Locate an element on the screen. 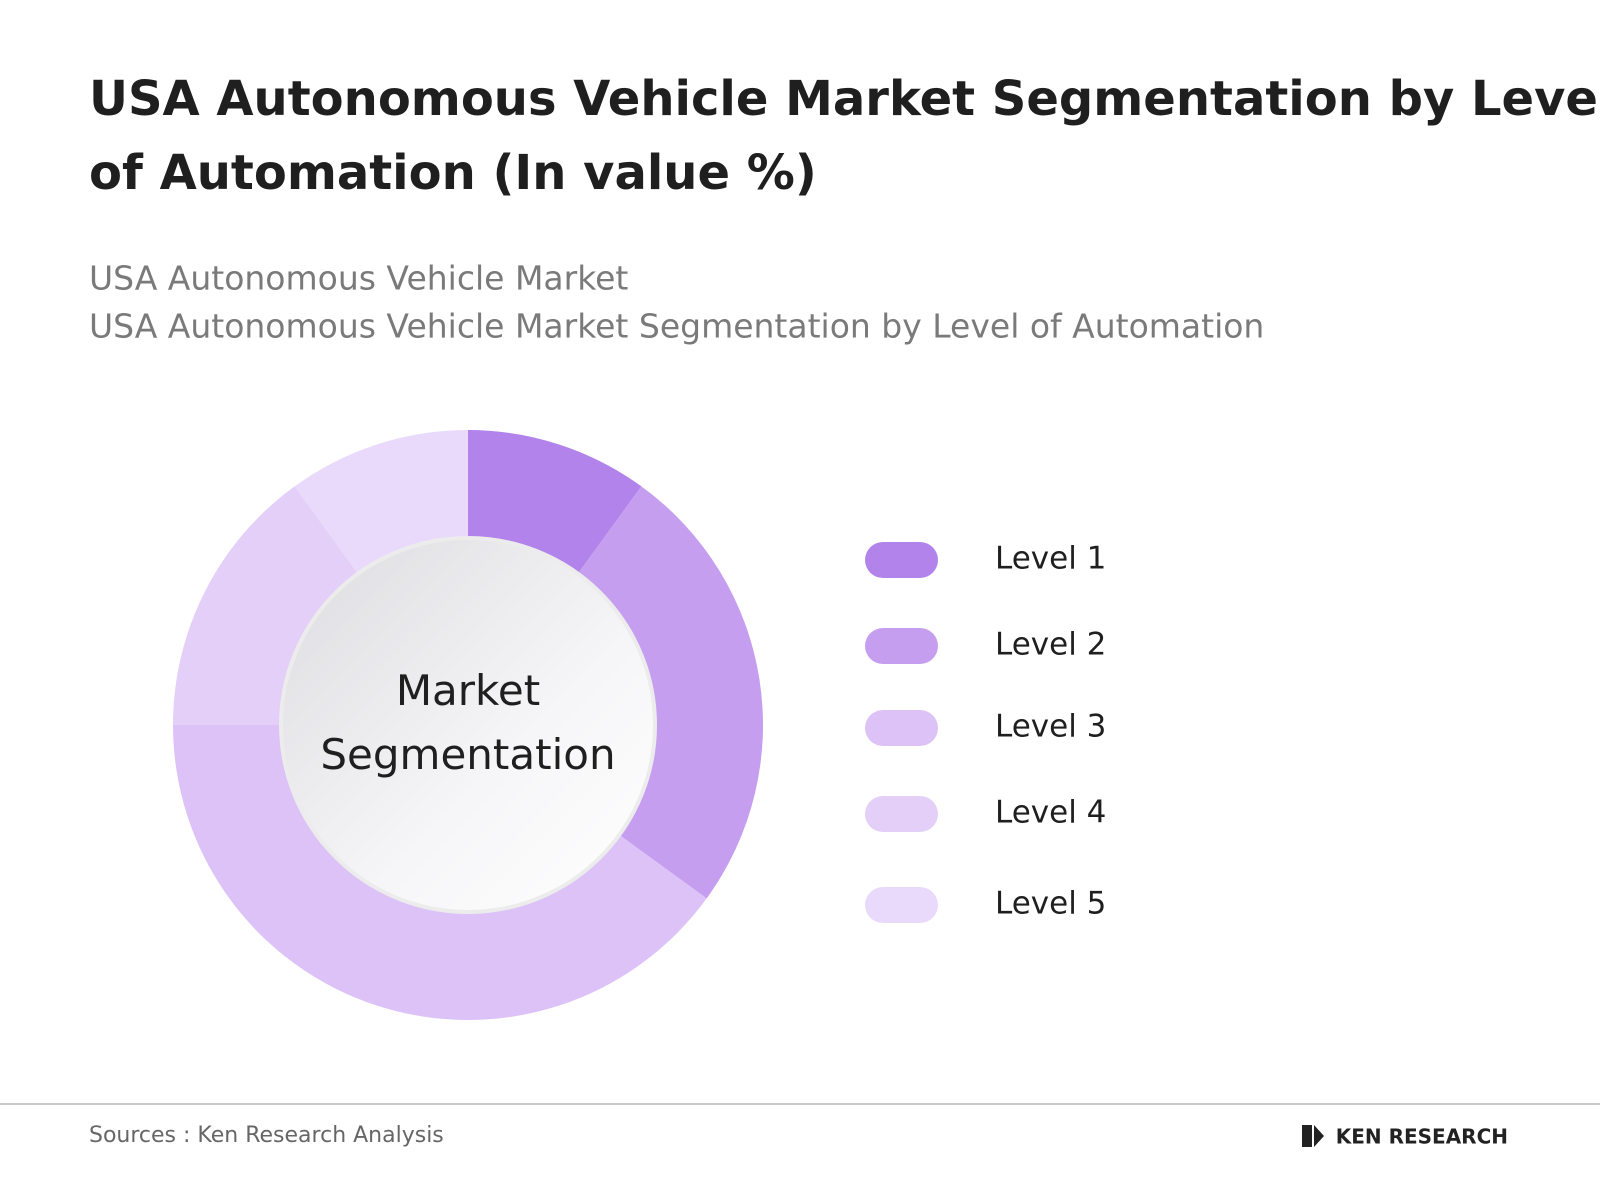 Image resolution: width=1600 pixels, height=1200 pixels. source: Sources : Ken Research Analysis is located at coordinates (266, 1135).